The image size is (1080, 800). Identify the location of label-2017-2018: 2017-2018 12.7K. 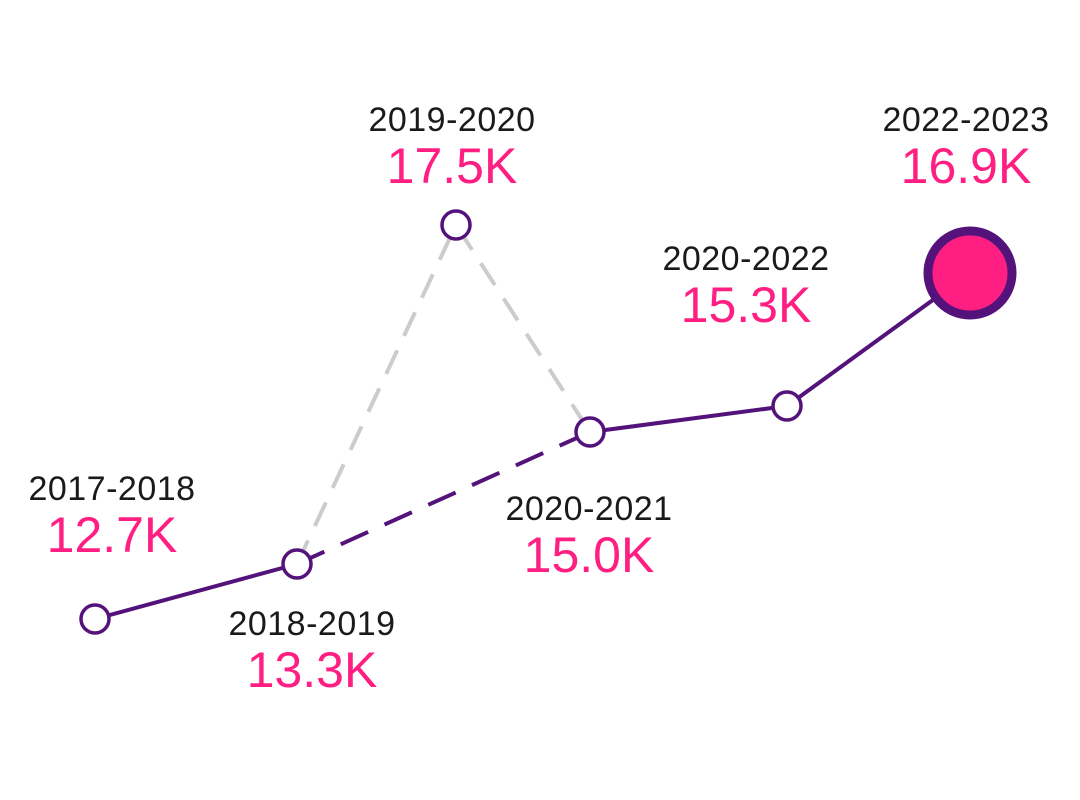
(111, 516).